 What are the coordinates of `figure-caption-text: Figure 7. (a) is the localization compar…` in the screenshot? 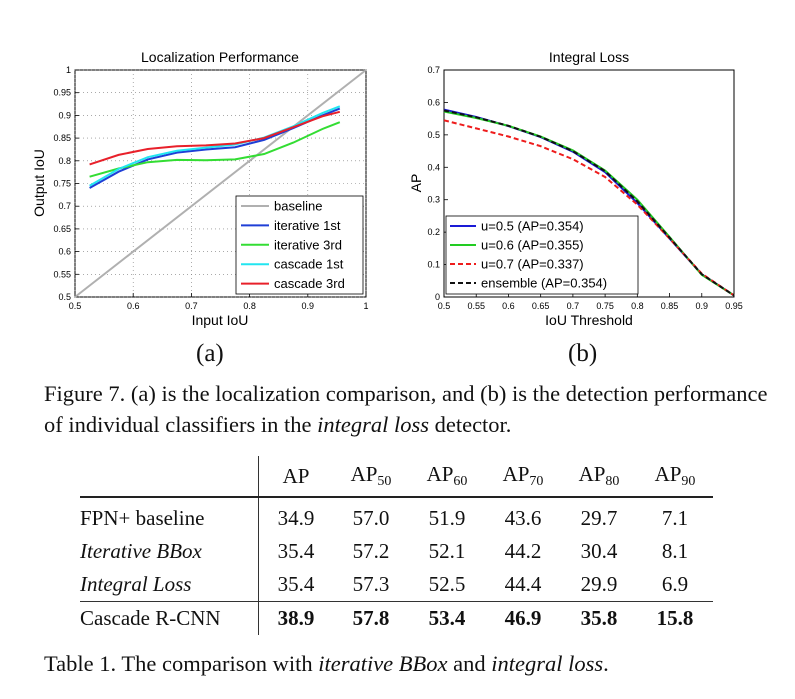 It's located at (406, 409).